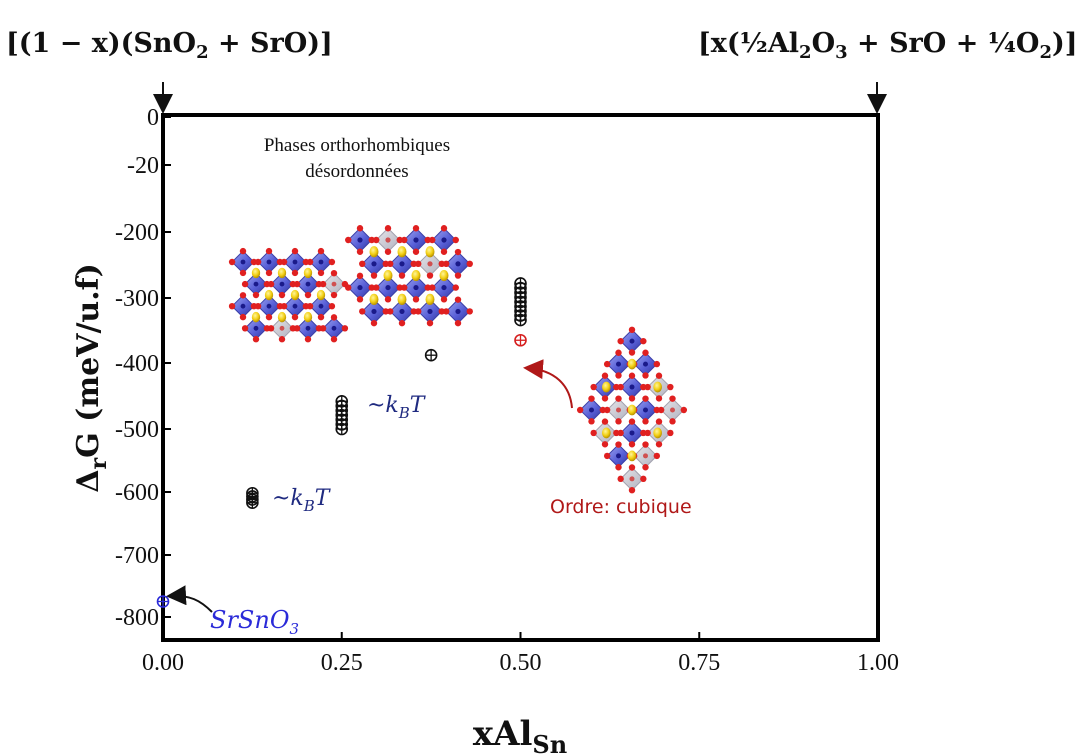 This screenshot has width=1083, height=754. Describe the element at coordinates (302, 500) in the screenshot. I see `annotation-kbt-lower: ~kBT` at that location.